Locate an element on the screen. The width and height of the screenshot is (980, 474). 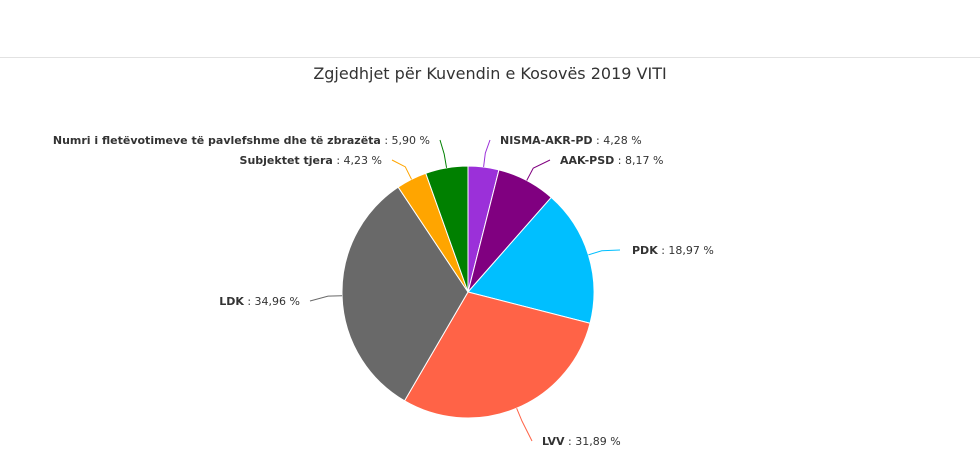
data-label: NISMA-AKR-PD : 4,28 % is located at coordinates (571, 140).